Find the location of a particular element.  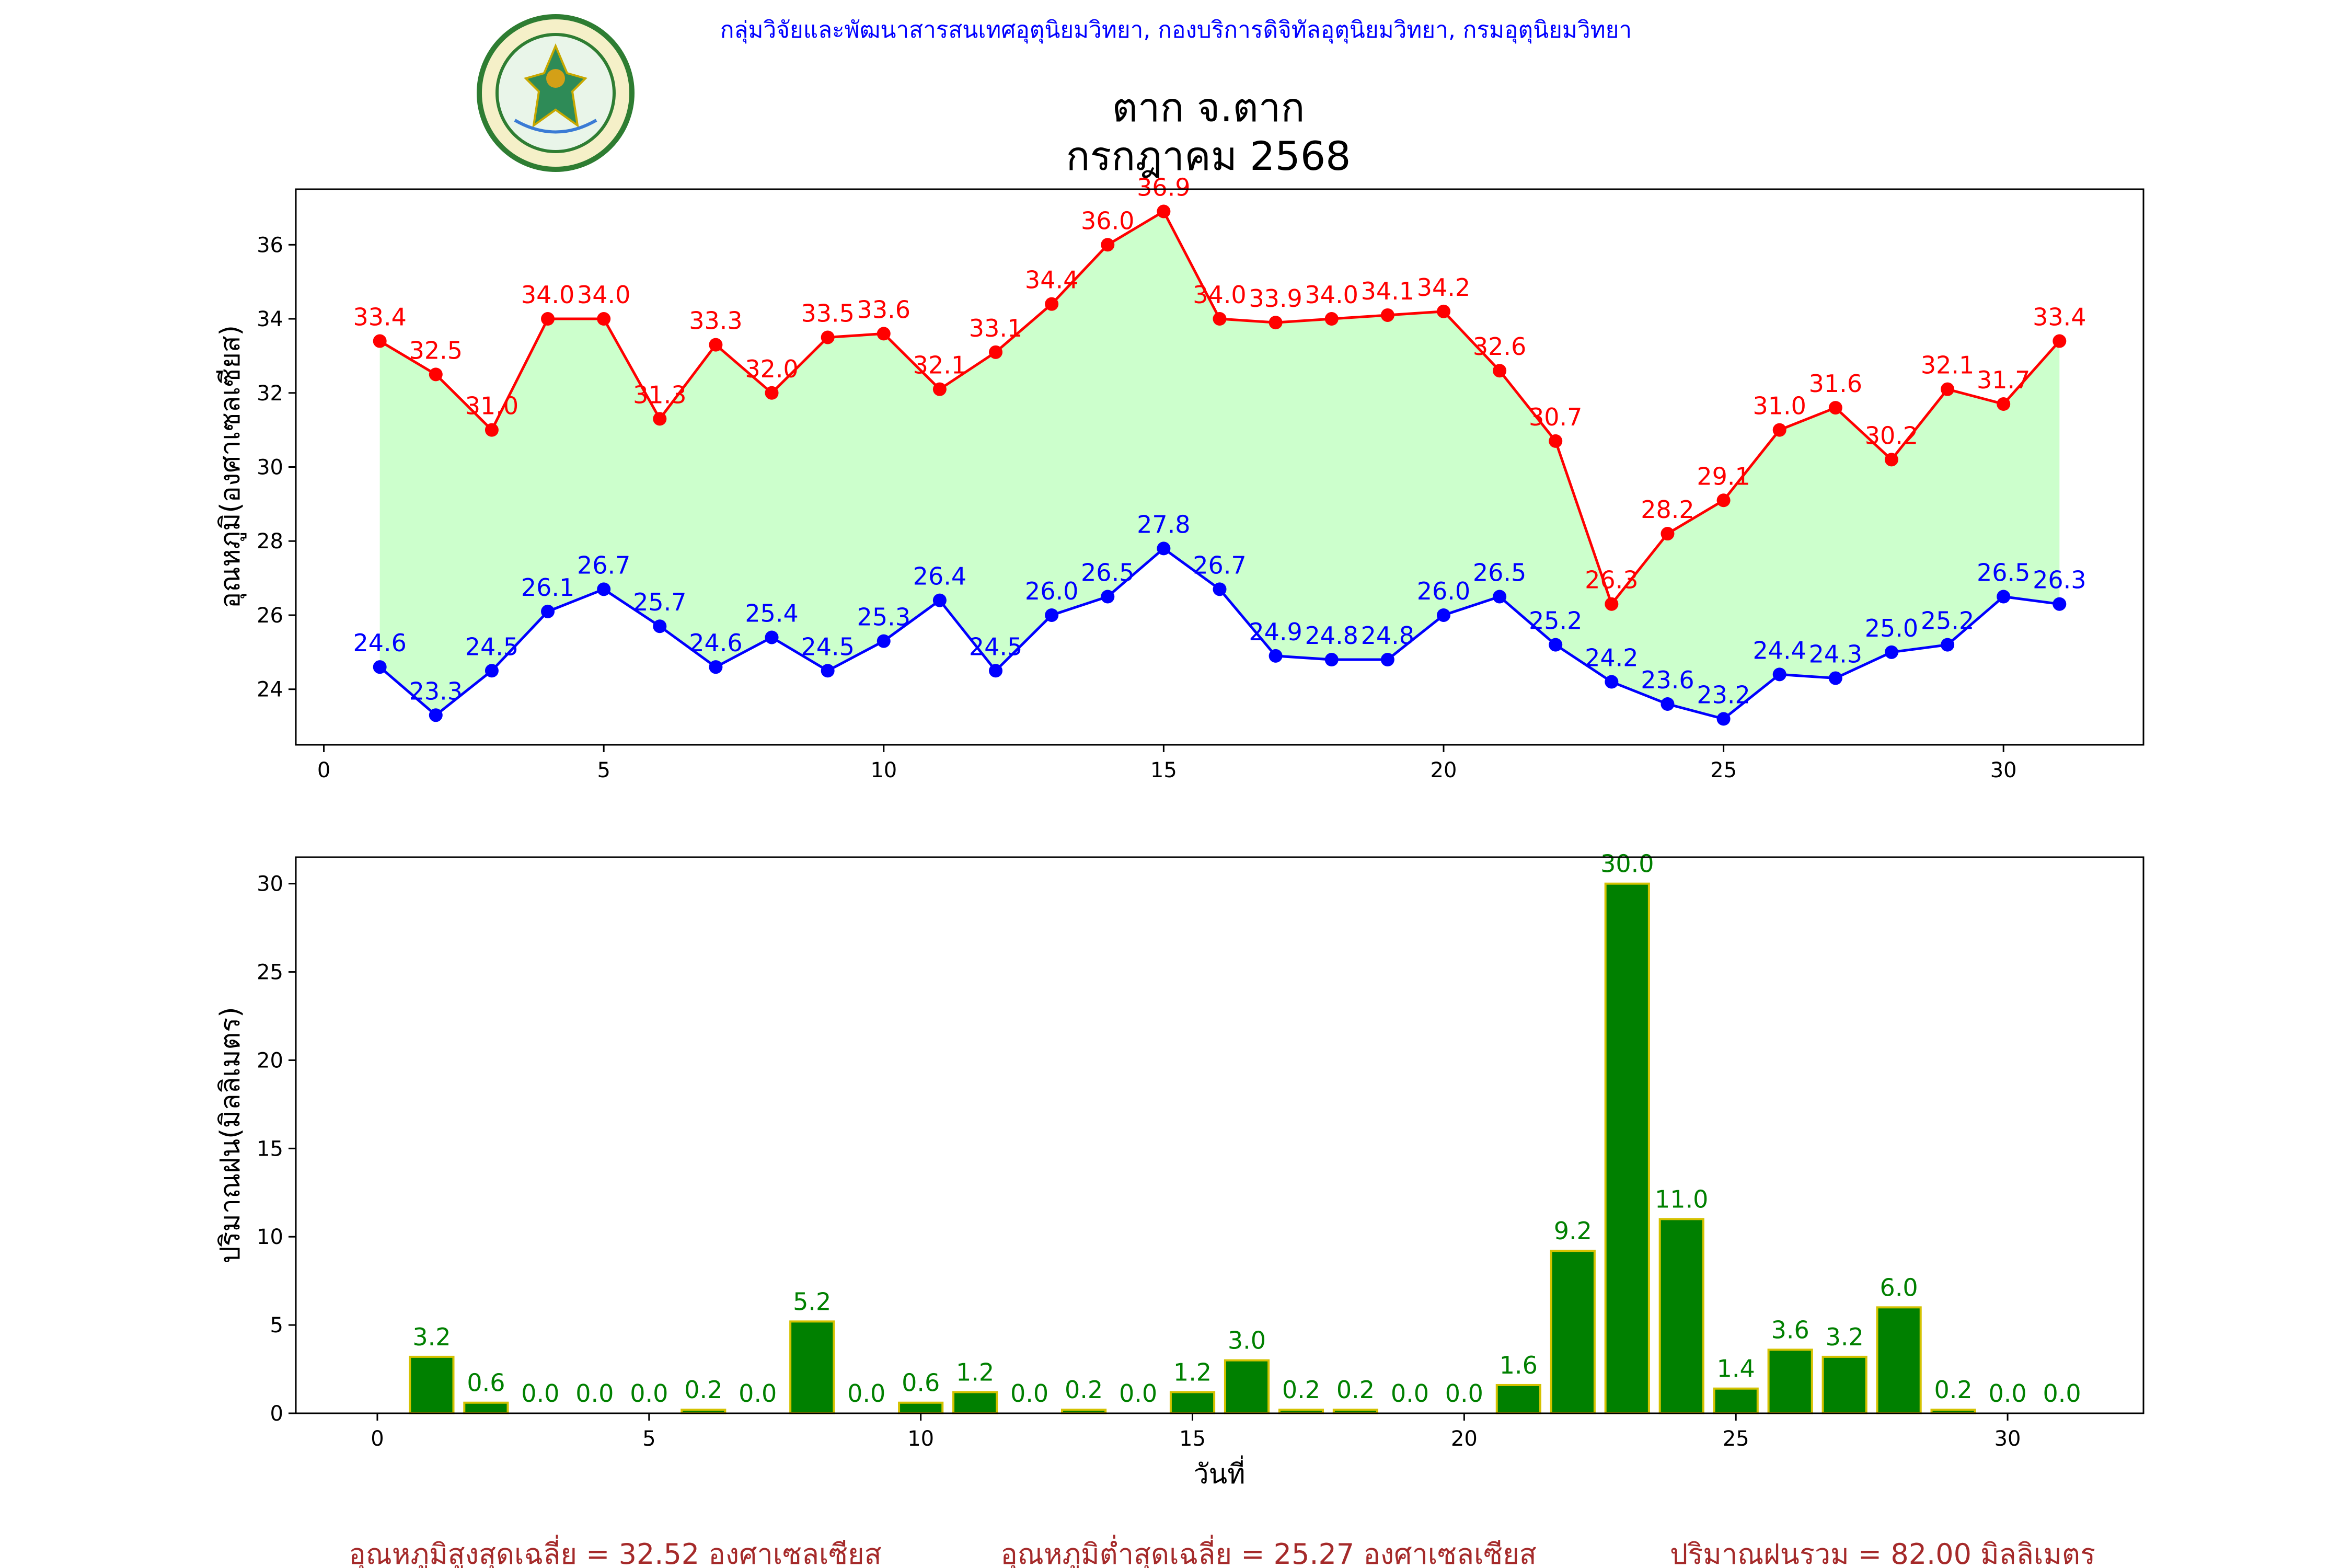

chart-title-line1: ตาก จ.ตาก is located at coordinates (1208, 107).